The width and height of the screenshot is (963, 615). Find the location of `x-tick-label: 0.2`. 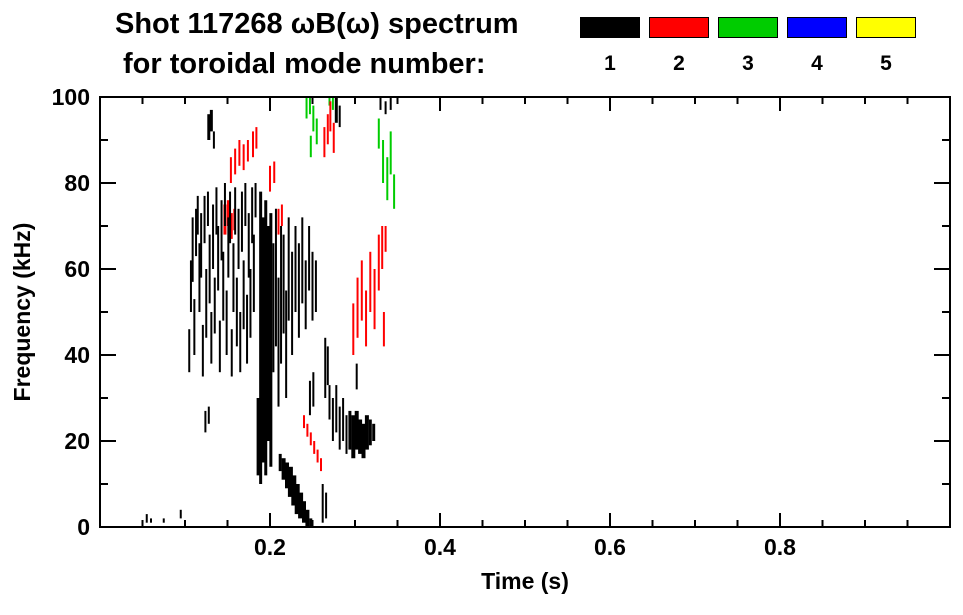

x-tick-label: 0.2 is located at coordinates (270, 547).